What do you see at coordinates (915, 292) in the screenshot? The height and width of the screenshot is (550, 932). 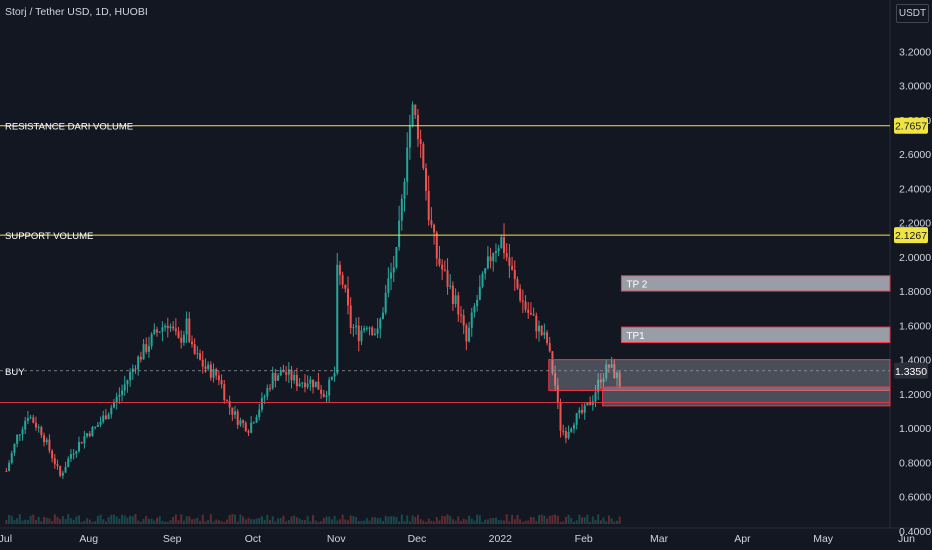 I see `y-tick-label: 1.8000` at bounding box center [915, 292].